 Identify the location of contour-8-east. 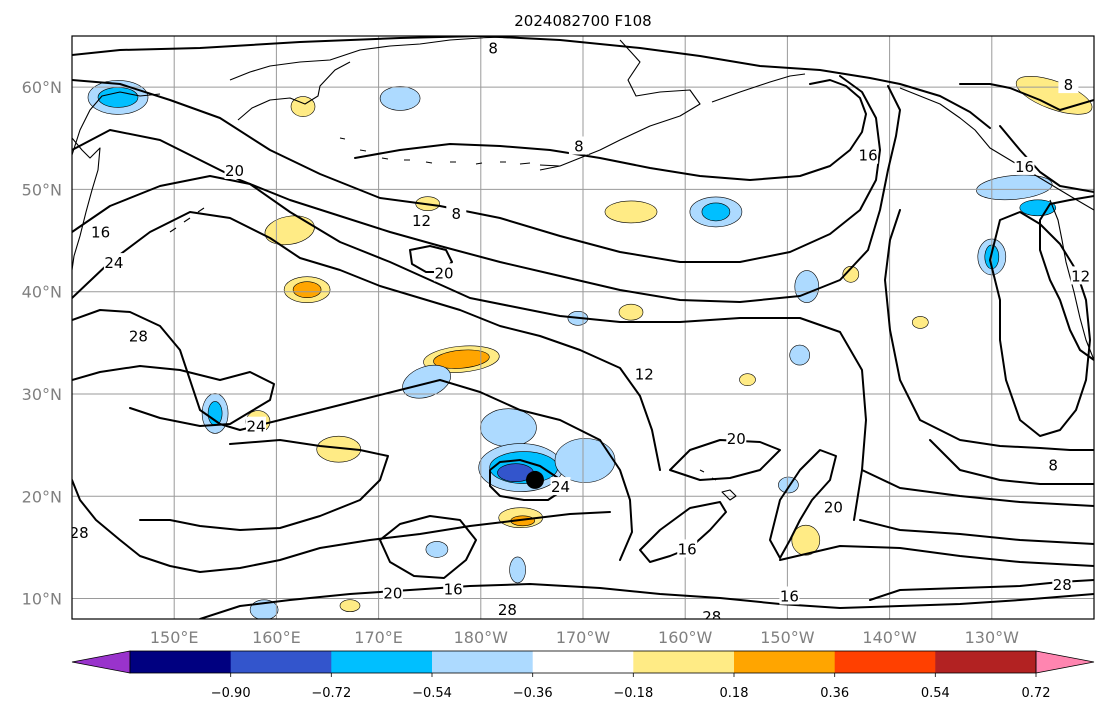
(989, 330).